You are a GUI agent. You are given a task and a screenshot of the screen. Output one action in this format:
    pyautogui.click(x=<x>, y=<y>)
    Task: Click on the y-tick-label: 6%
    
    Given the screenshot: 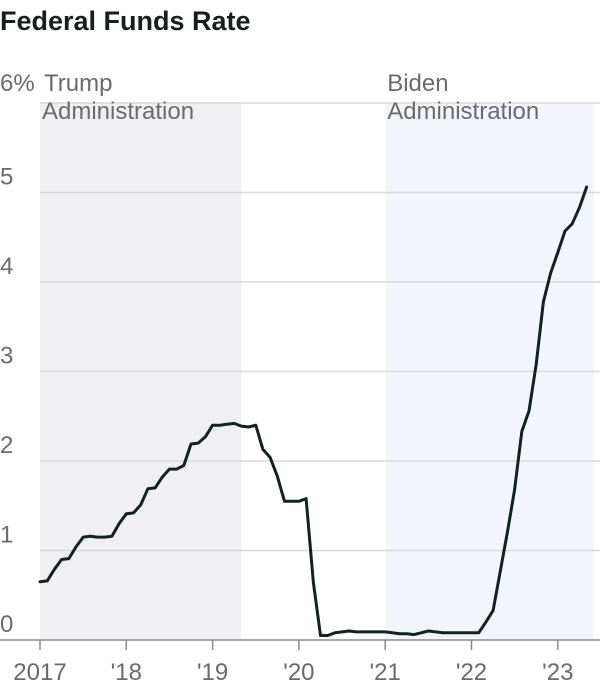 What is the action you would take?
    pyautogui.click(x=17, y=83)
    